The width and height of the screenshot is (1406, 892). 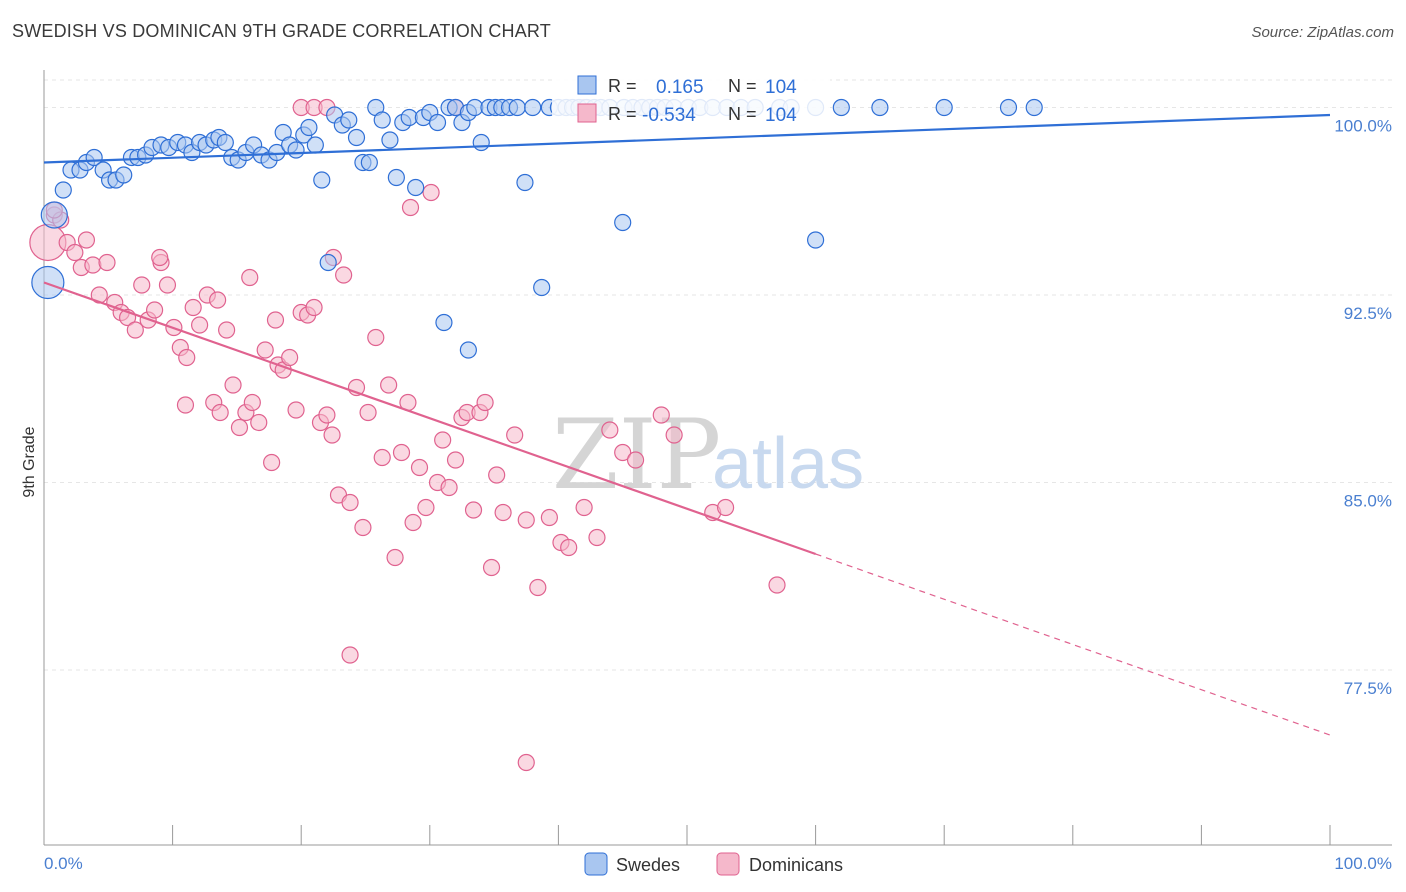 What do you see at coordinates (587, 113) in the screenshot?
I see `legend-swatch-pink` at bounding box center [587, 113].